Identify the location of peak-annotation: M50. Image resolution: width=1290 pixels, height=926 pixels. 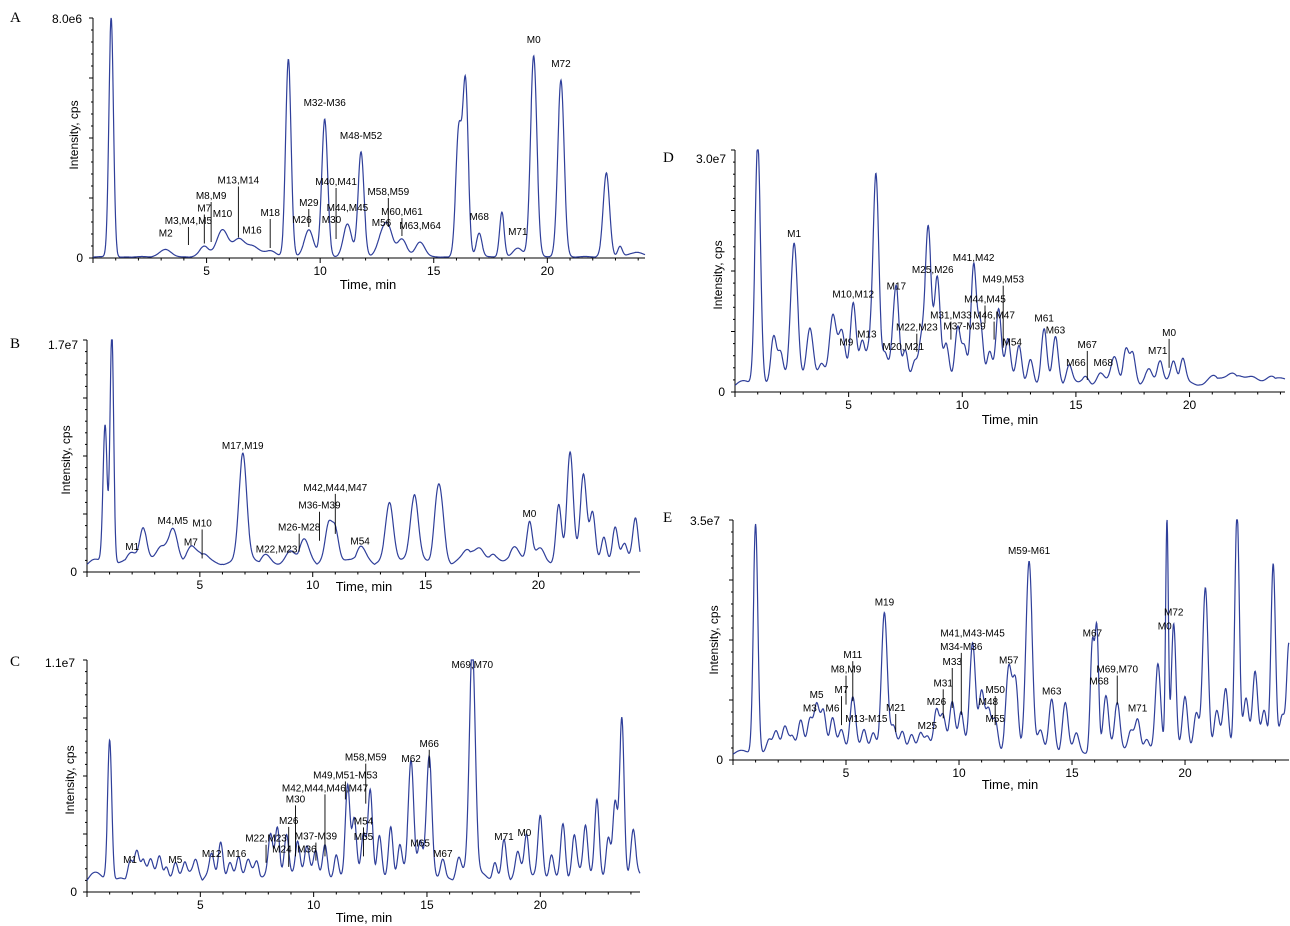
(995, 690).